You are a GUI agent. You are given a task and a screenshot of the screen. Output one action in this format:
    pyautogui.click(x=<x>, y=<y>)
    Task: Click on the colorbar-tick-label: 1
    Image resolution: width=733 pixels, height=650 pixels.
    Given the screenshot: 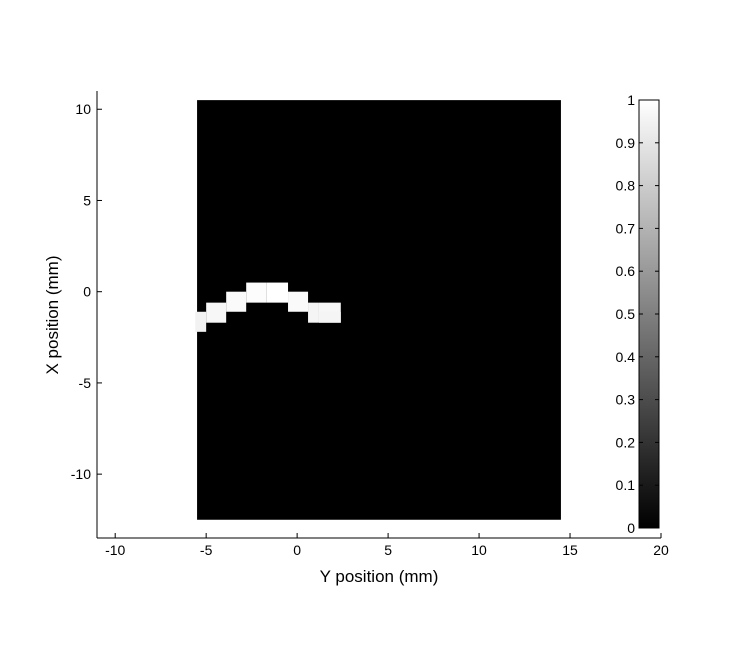 What is the action you would take?
    pyautogui.click(x=631, y=100)
    